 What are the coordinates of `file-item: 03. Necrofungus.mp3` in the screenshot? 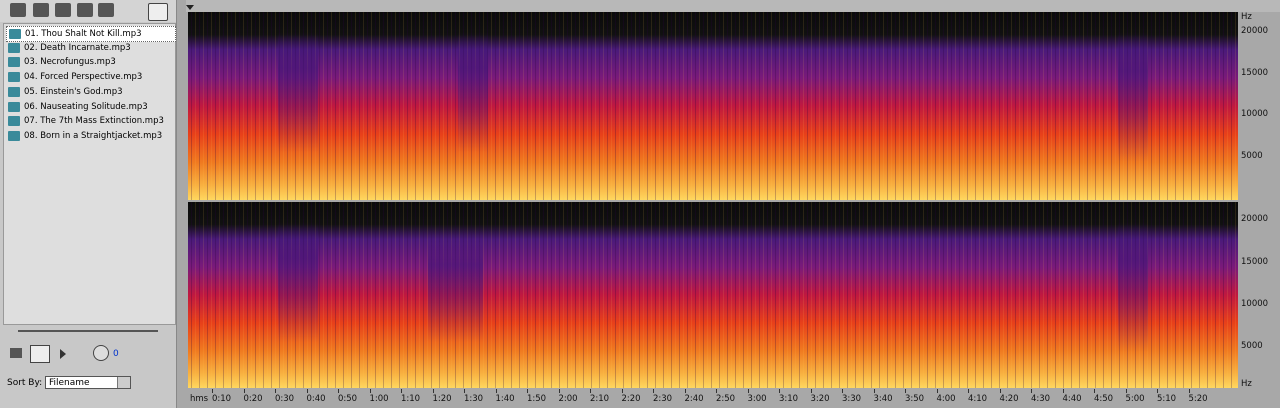 It's located at (61, 62).